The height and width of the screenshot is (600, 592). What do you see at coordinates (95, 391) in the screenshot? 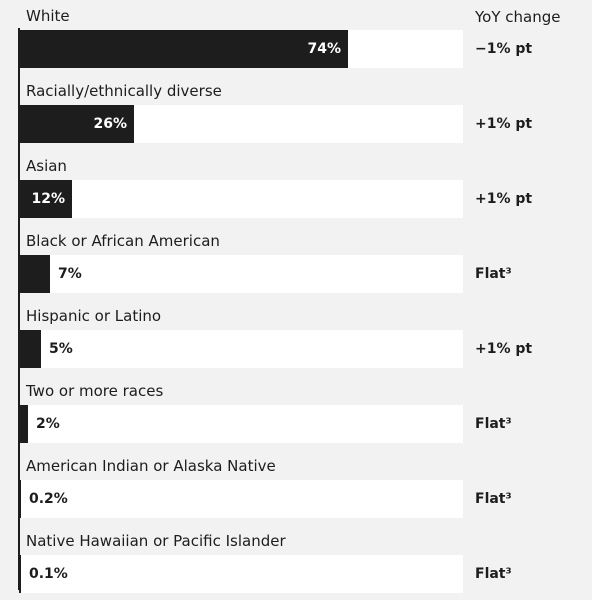
I see `category-label: Two or more races` at bounding box center [95, 391].